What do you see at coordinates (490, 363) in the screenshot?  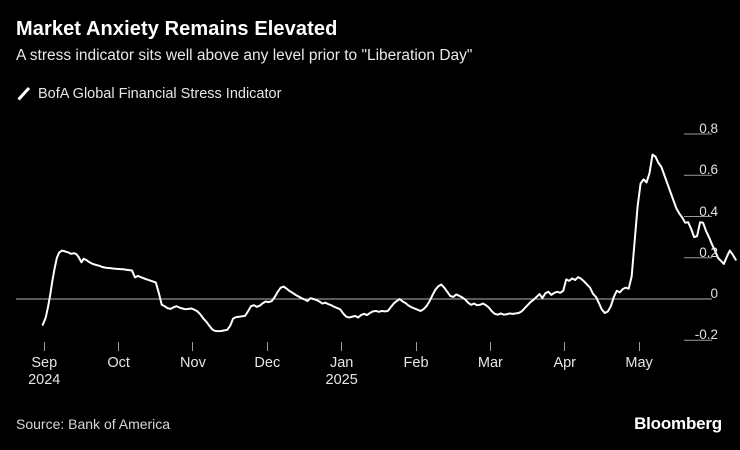 I see `x-tick-label: Mar` at bounding box center [490, 363].